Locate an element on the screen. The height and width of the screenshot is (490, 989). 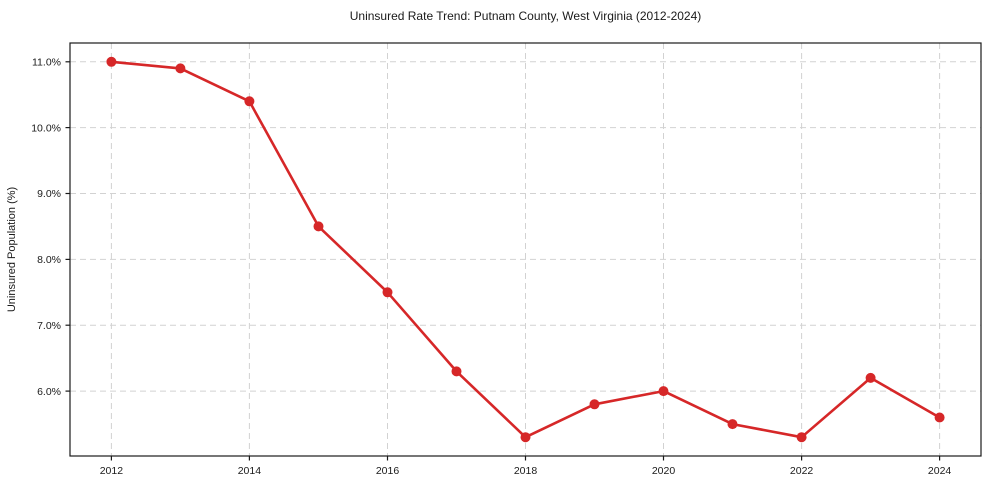
x-tick-label: 2016 is located at coordinates (388, 471).